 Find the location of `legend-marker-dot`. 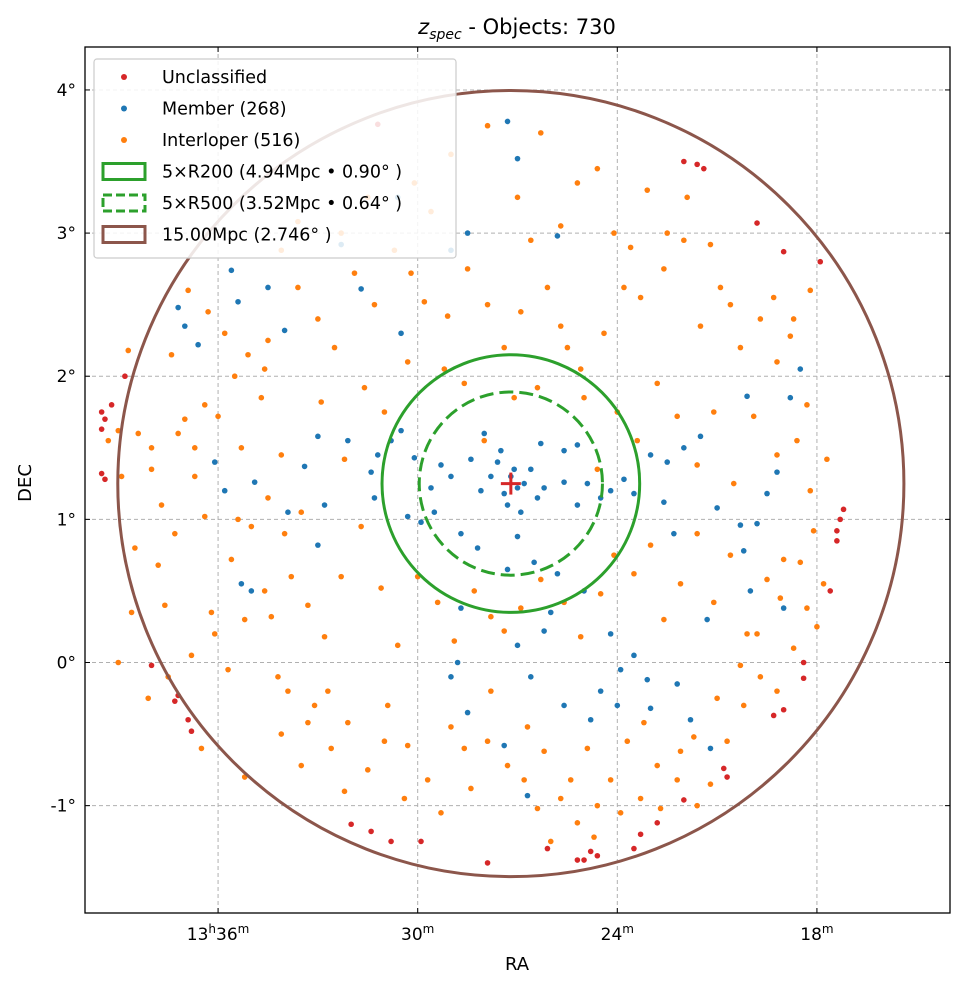

legend-marker-dot is located at coordinates (124, 108).